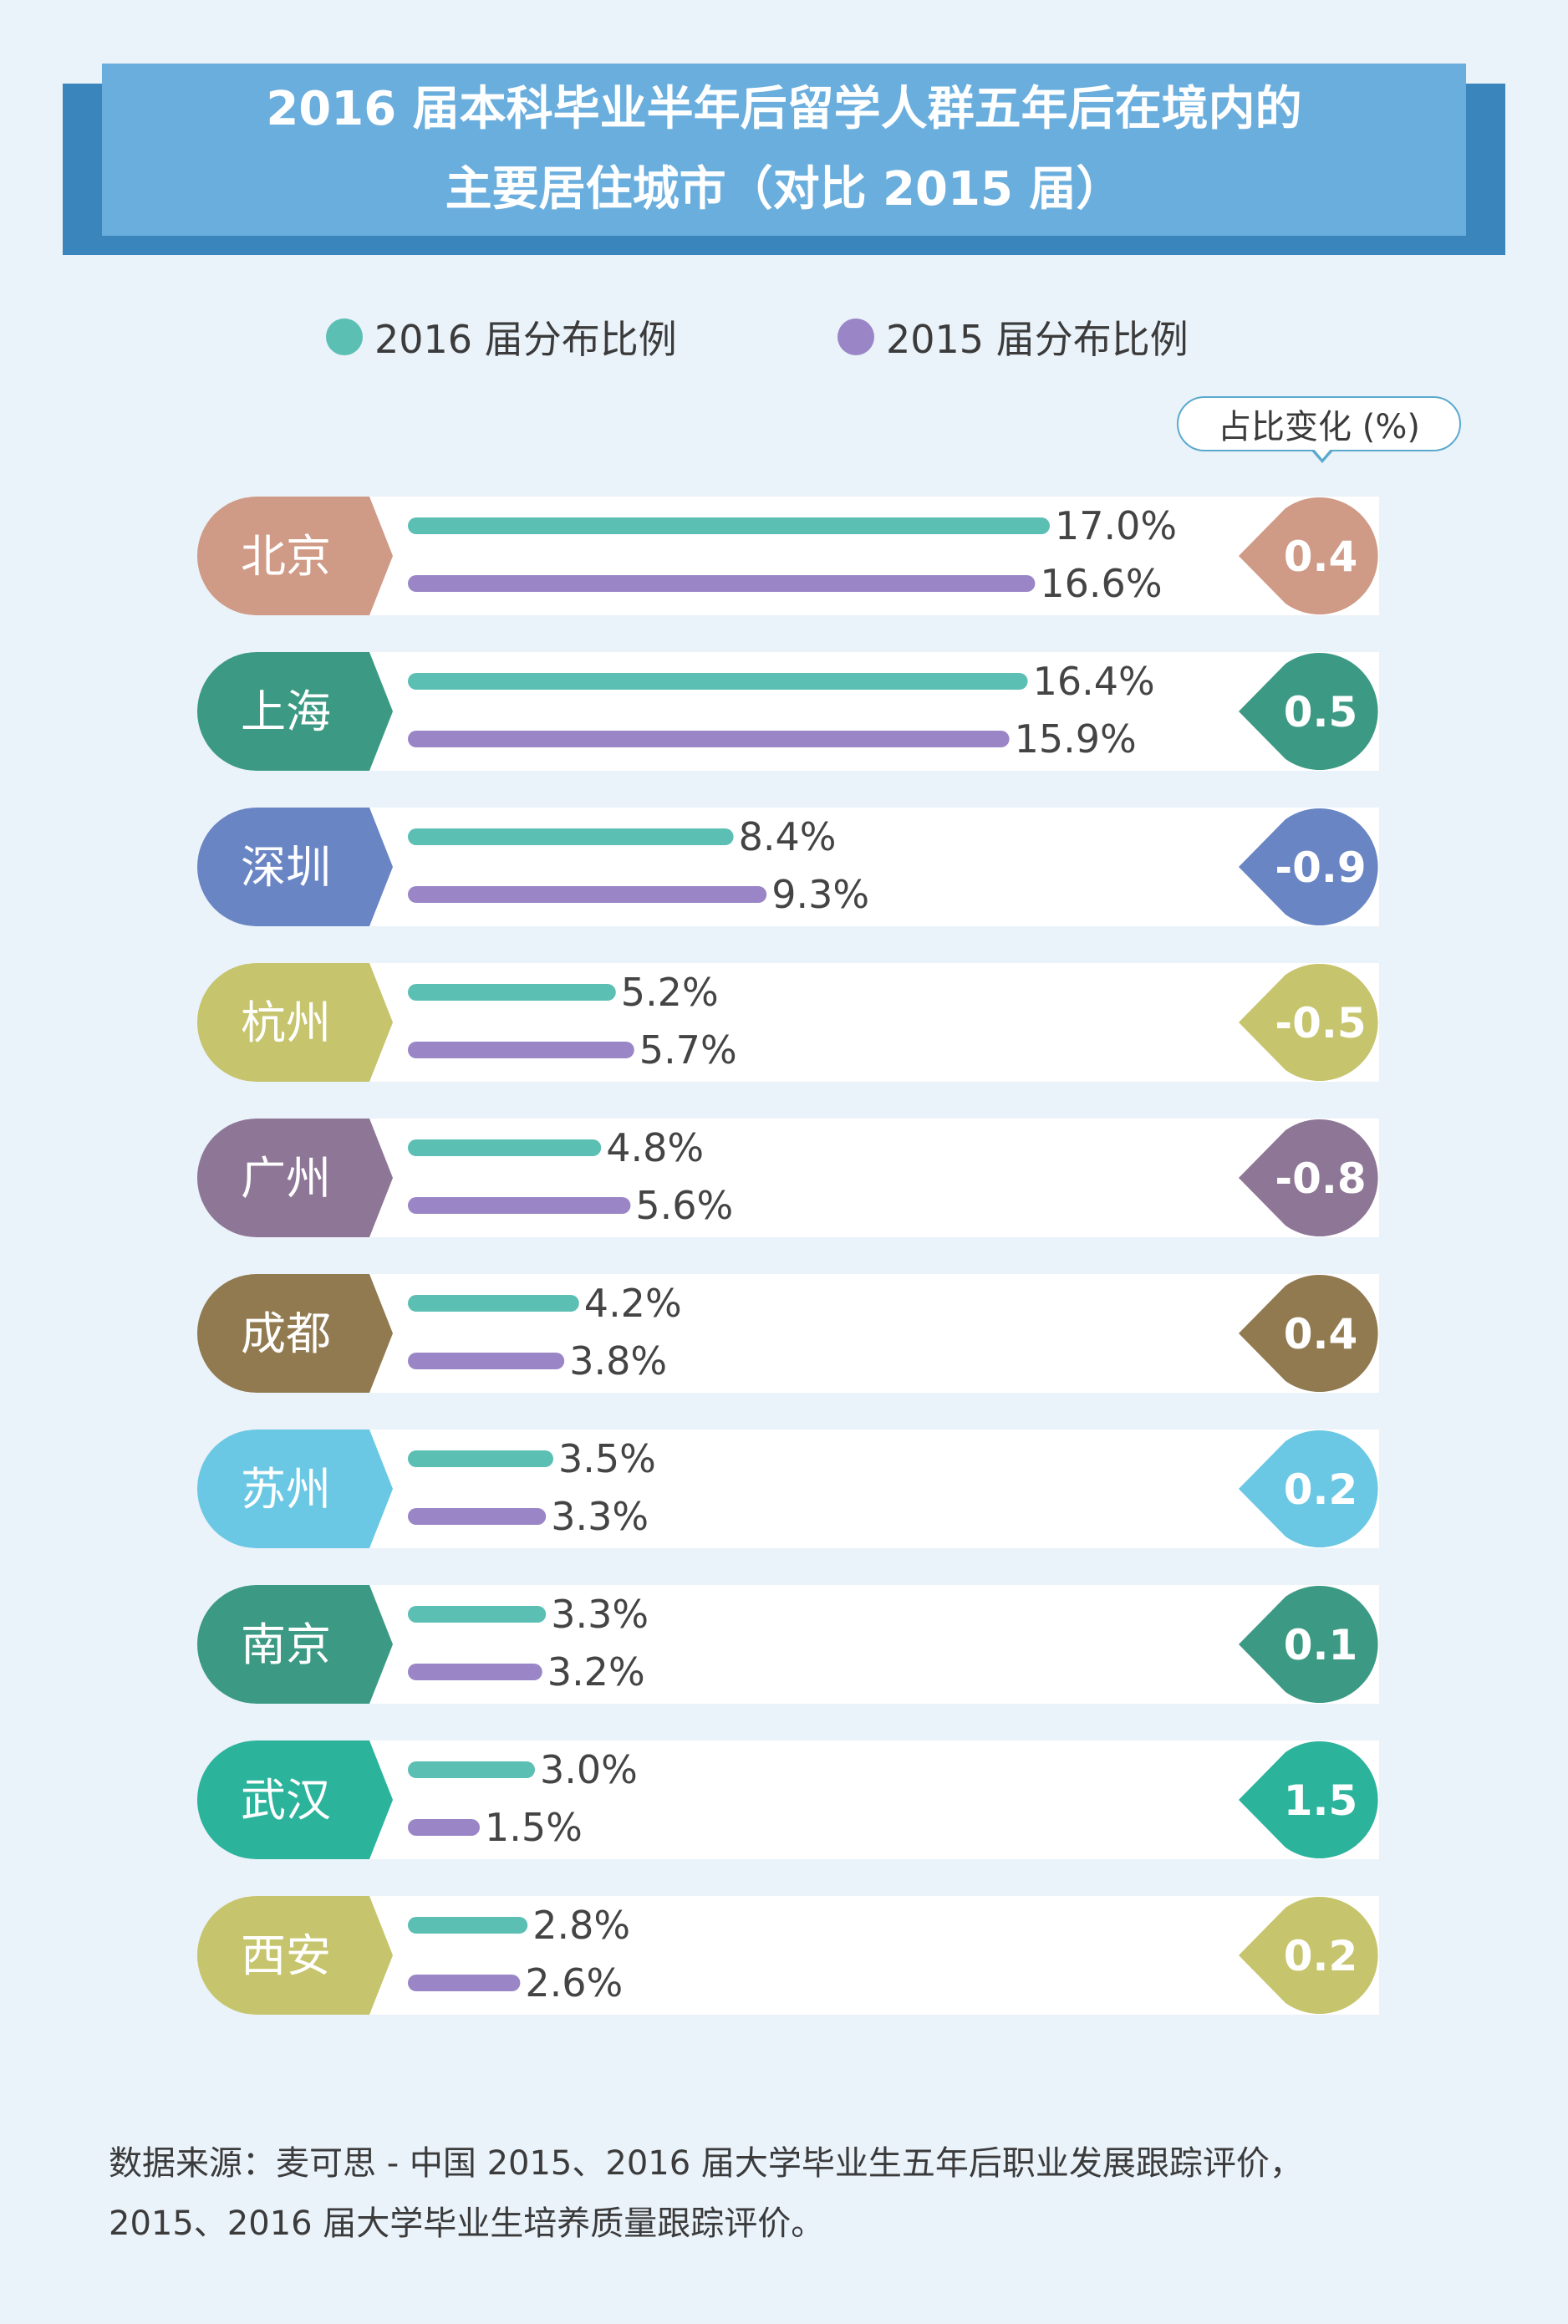 The image size is (1568, 2324). I want to click on city-label: 北京, so click(286, 556).